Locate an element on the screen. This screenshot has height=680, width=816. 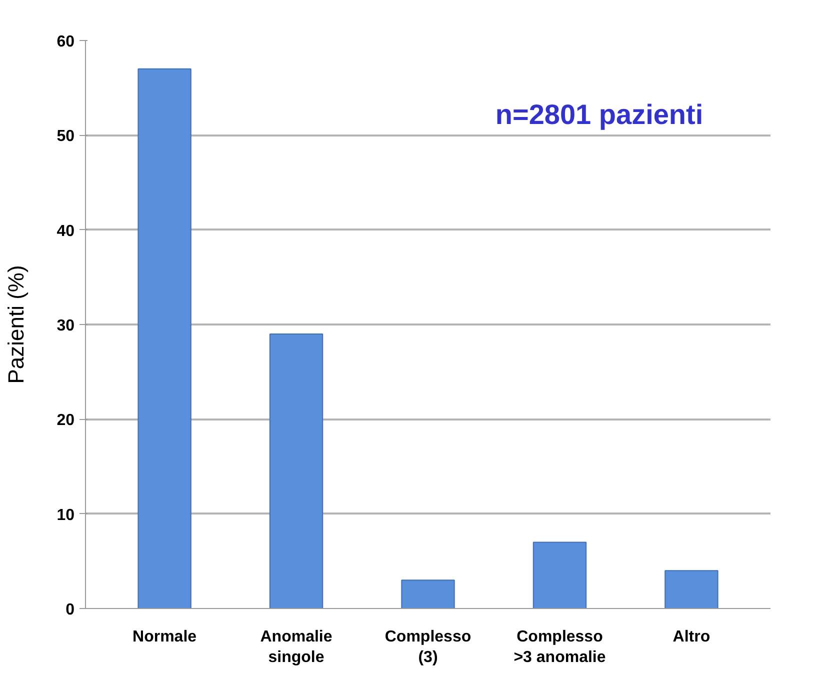
y-tick-label: 40 is located at coordinates (65, 231).